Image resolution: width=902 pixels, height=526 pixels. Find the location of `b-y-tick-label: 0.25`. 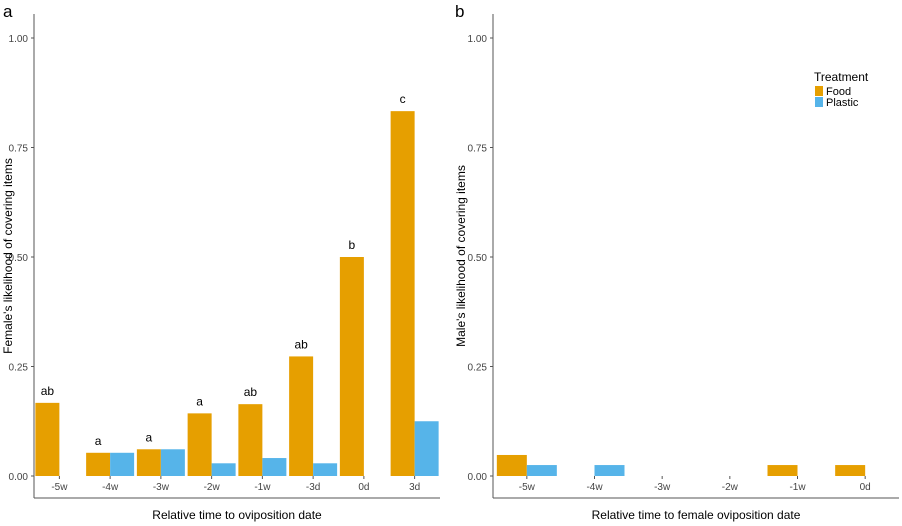

b-y-tick-label: 0.25 is located at coordinates (478, 368).